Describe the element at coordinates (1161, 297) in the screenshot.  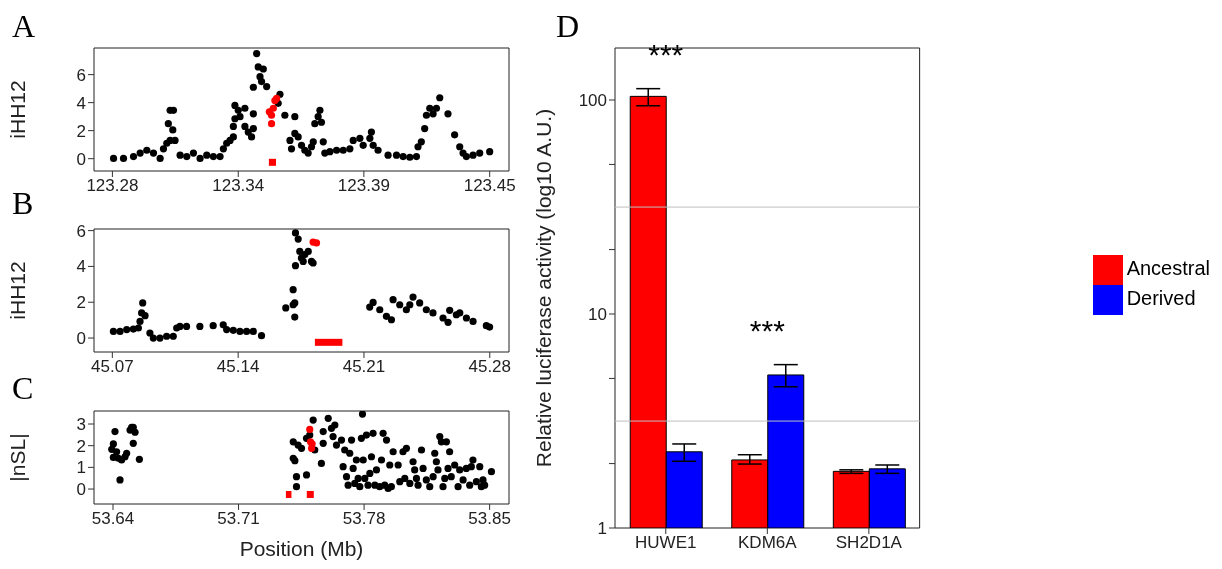
I see `legend-label: Derived` at that location.